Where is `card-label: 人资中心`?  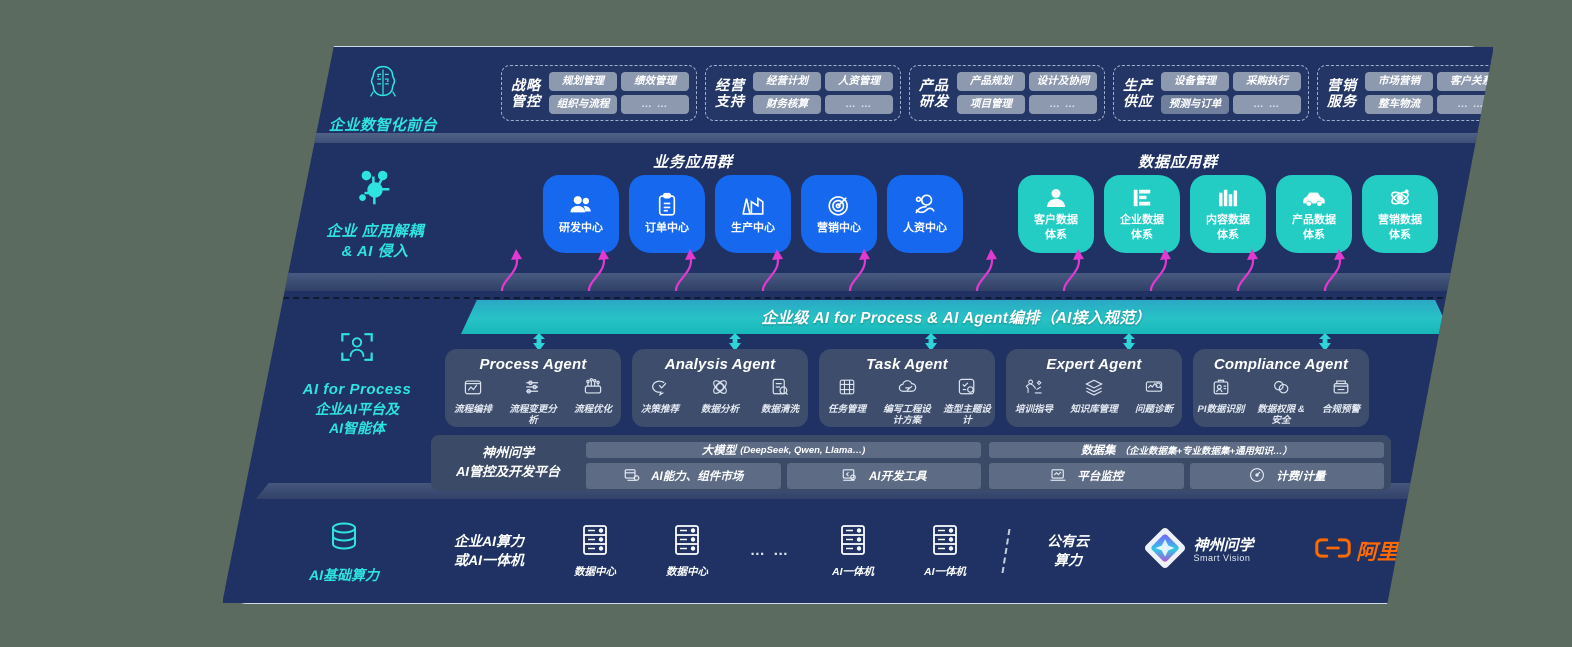 card-label: 人资中心 is located at coordinates (925, 228).